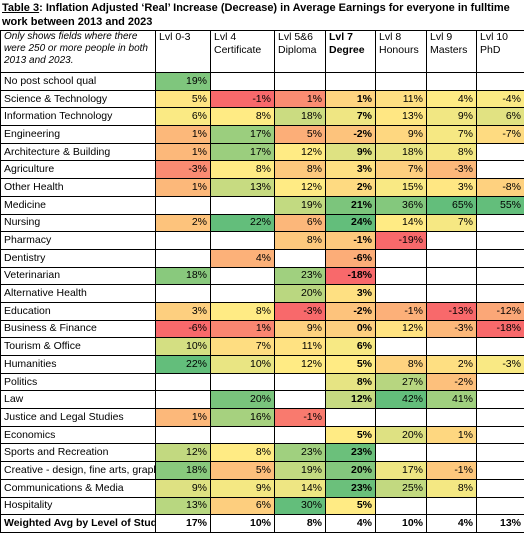  Describe the element at coordinates (390, 37) in the screenshot. I see `column-level: Lvl 8` at that location.